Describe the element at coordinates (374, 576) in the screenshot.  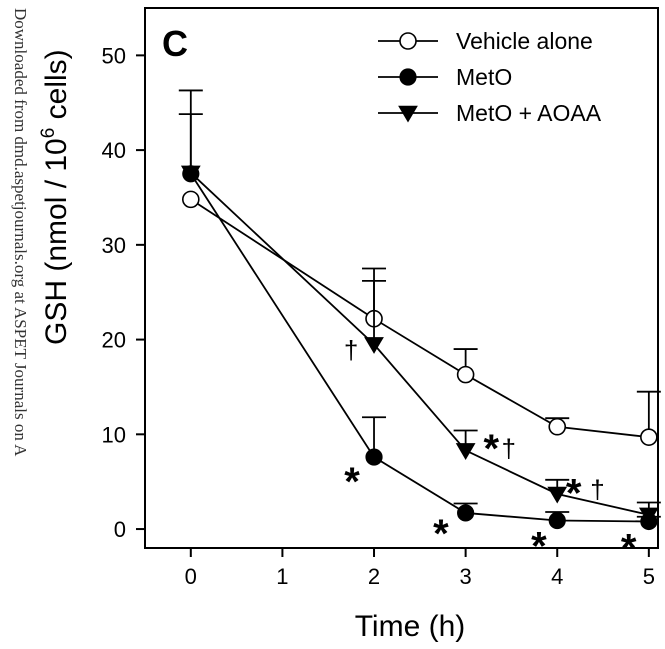
I see `x-tick-label: 2` at that location.